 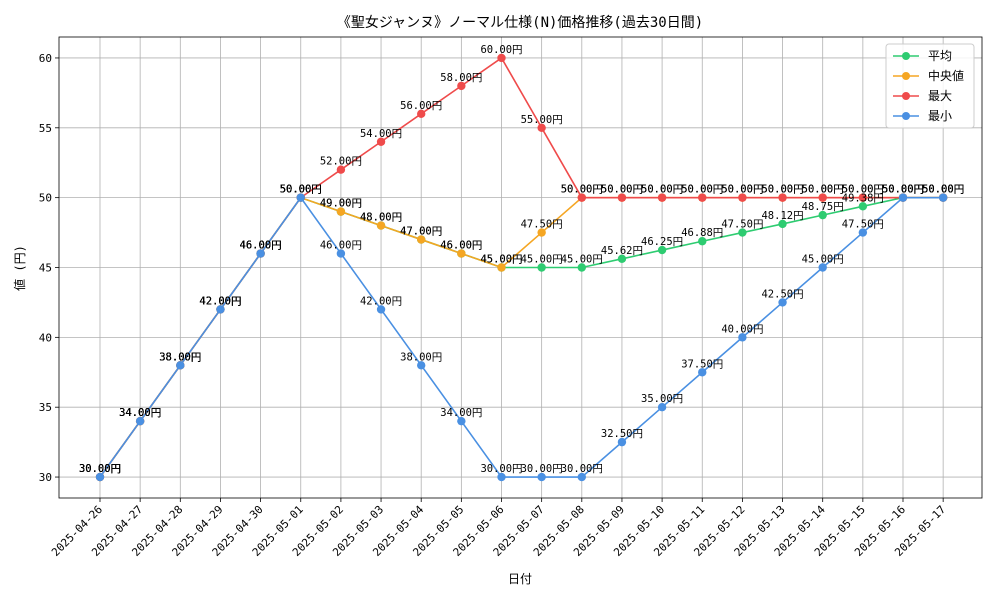 What do you see at coordinates (662, 242) in the screenshot?
I see `data-label-0: 46.25円` at bounding box center [662, 242].